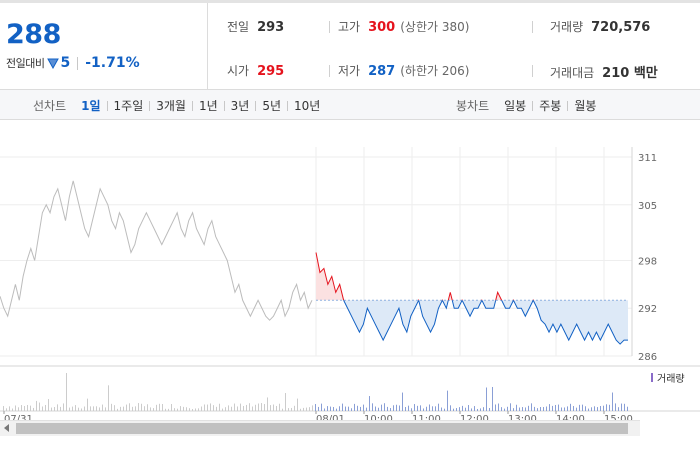 The height and width of the screenshot is (450, 700). Describe the element at coordinates (618, 417) in the screenshot. I see `x-tick-label: 15:00` at that location.